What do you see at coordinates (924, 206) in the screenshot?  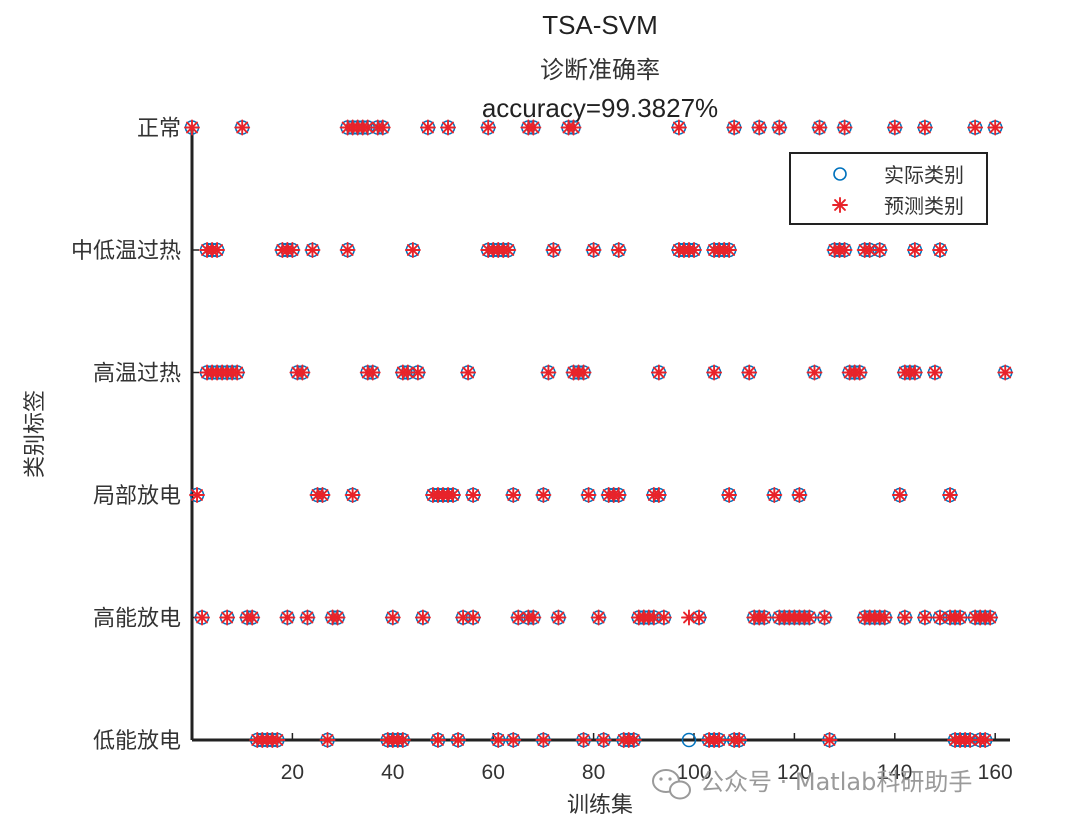 I see `legend-label-predicted: 预测类别` at bounding box center [924, 206].